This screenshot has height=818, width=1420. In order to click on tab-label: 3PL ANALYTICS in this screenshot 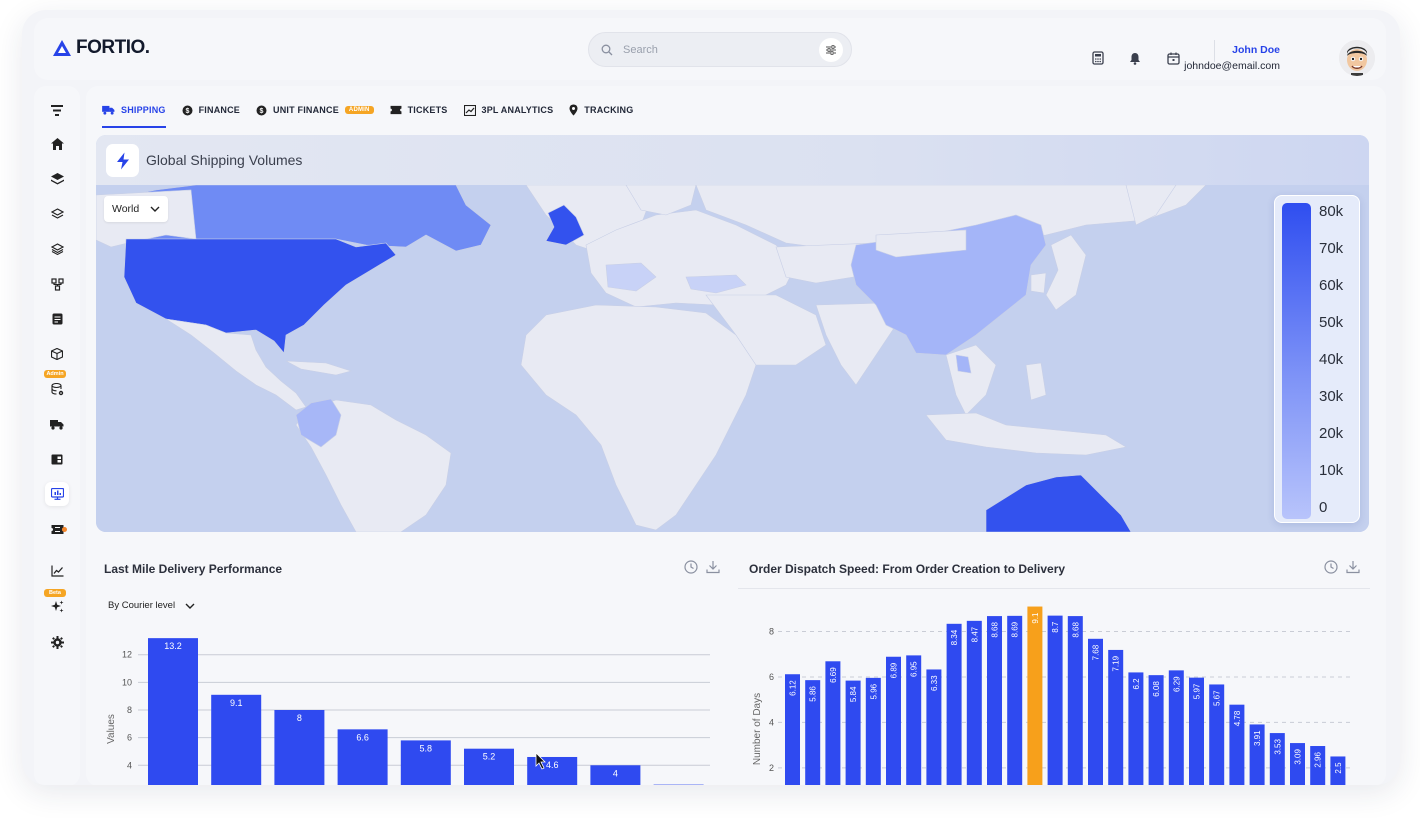, I will do `click(517, 110)`.